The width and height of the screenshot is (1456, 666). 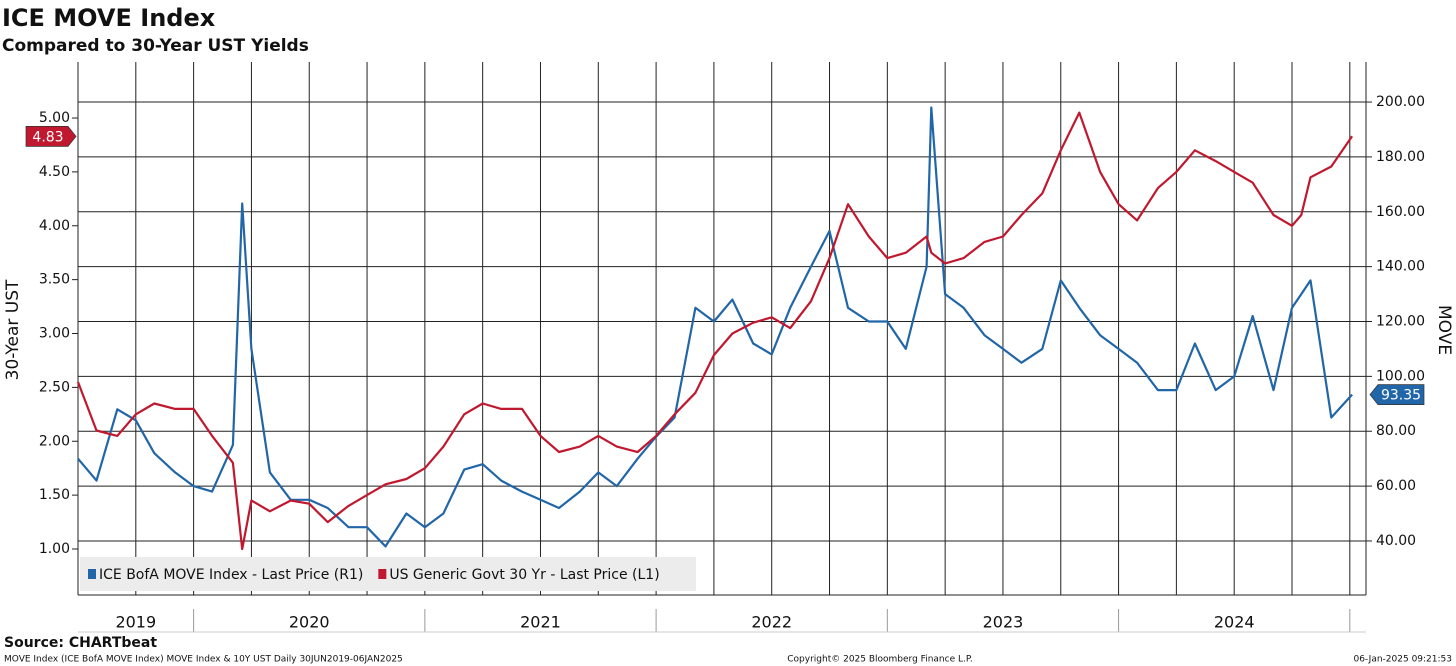 What do you see at coordinates (54, 441) in the screenshot?
I see `y-tick-label: 2.00` at bounding box center [54, 441].